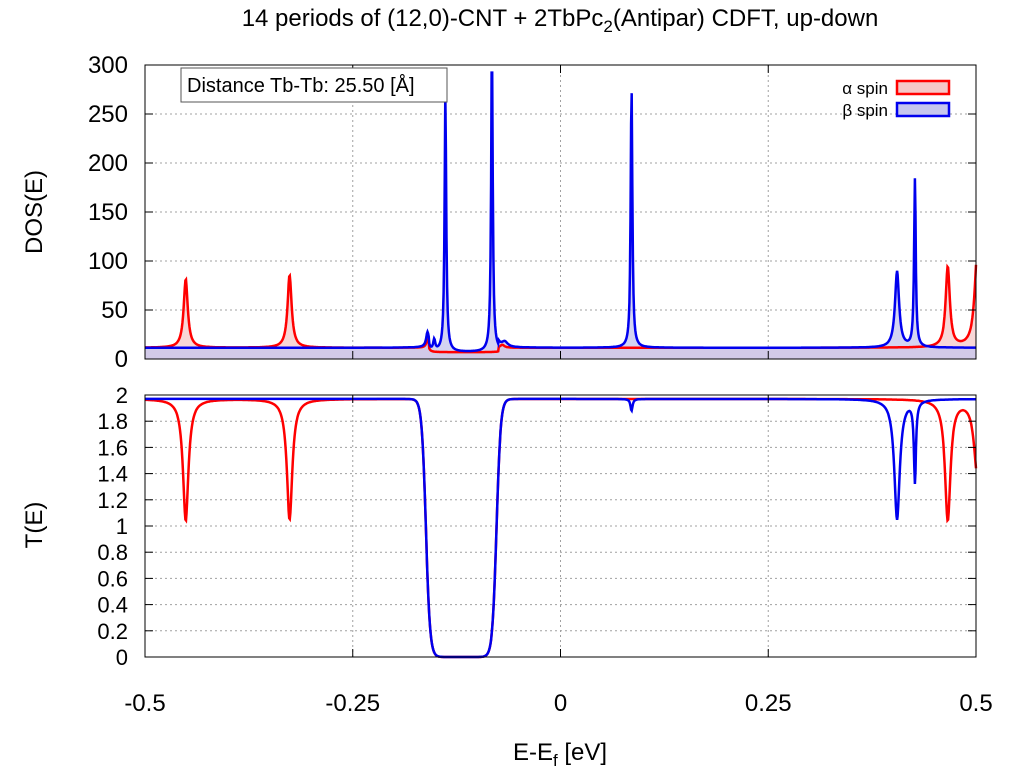  What do you see at coordinates (108, 65) in the screenshot?
I see `dos-tick-label: 300` at bounding box center [108, 65].